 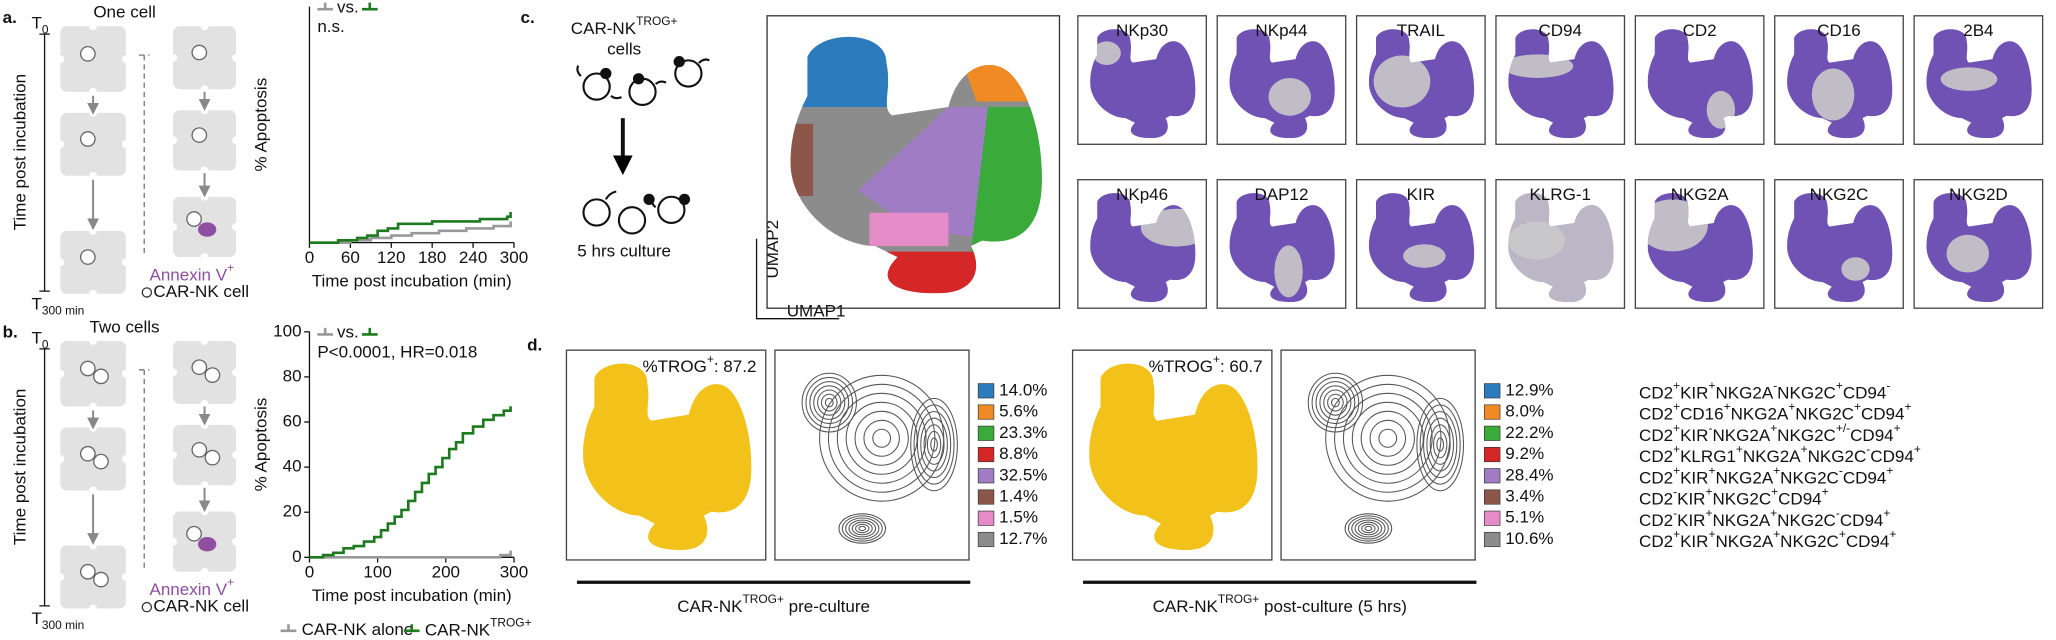 I want to click on marker-label: NKG2D, so click(x=1978, y=194).